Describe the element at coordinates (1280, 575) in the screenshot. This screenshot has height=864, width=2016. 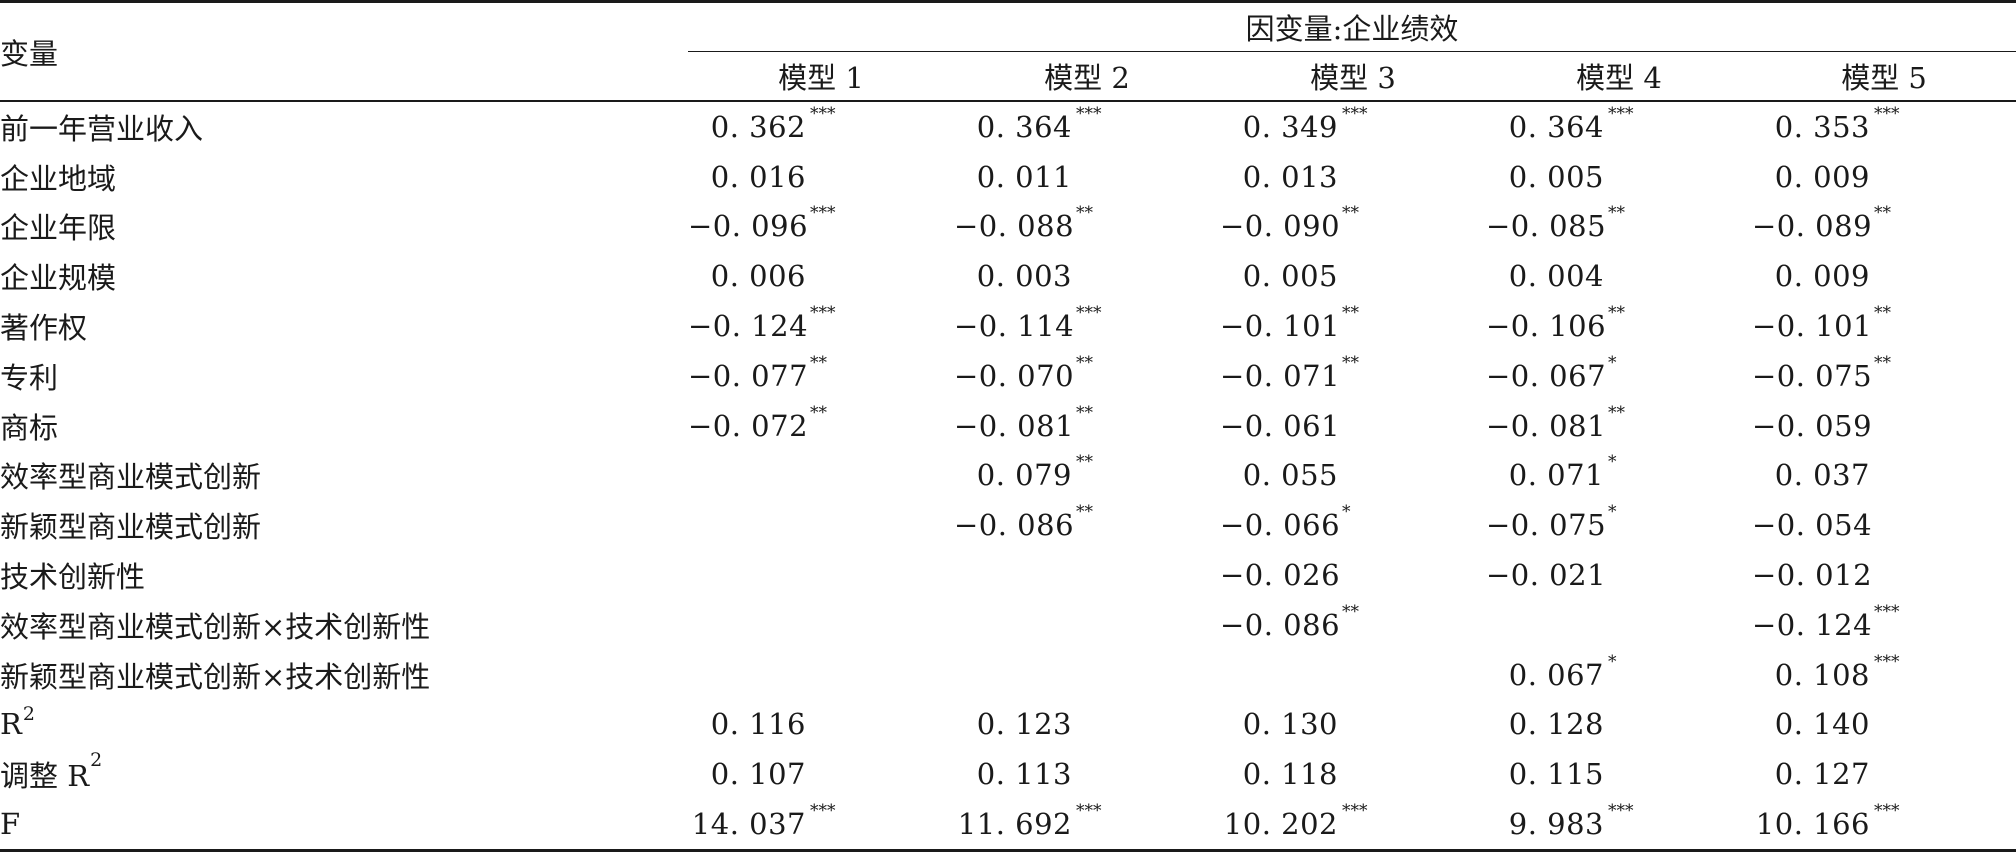
I see `coefficient-value: −0. 026` at that location.